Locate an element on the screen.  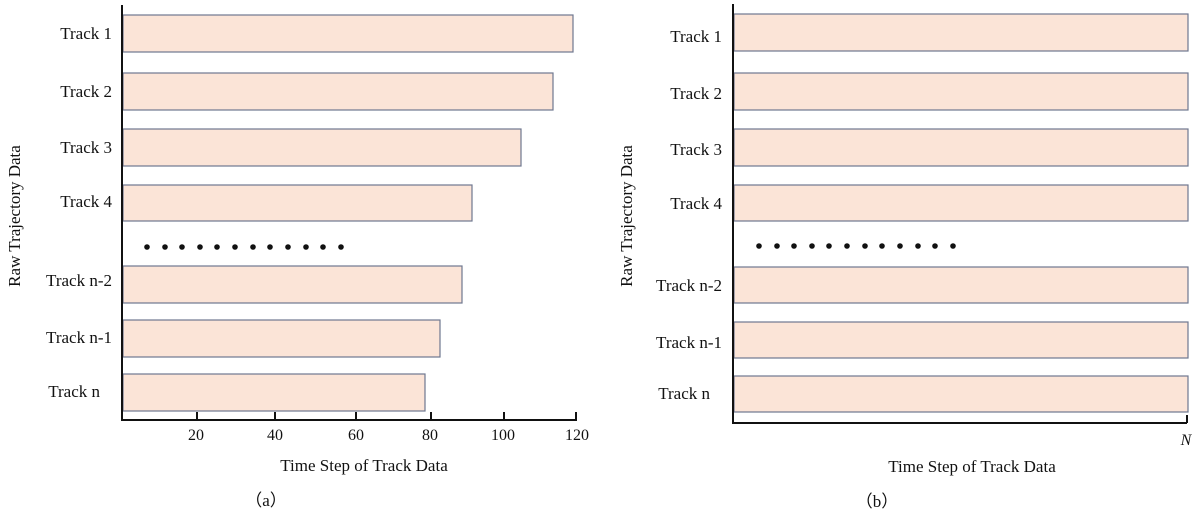
panel-a-tick-label: 40 is located at coordinates (275, 435).